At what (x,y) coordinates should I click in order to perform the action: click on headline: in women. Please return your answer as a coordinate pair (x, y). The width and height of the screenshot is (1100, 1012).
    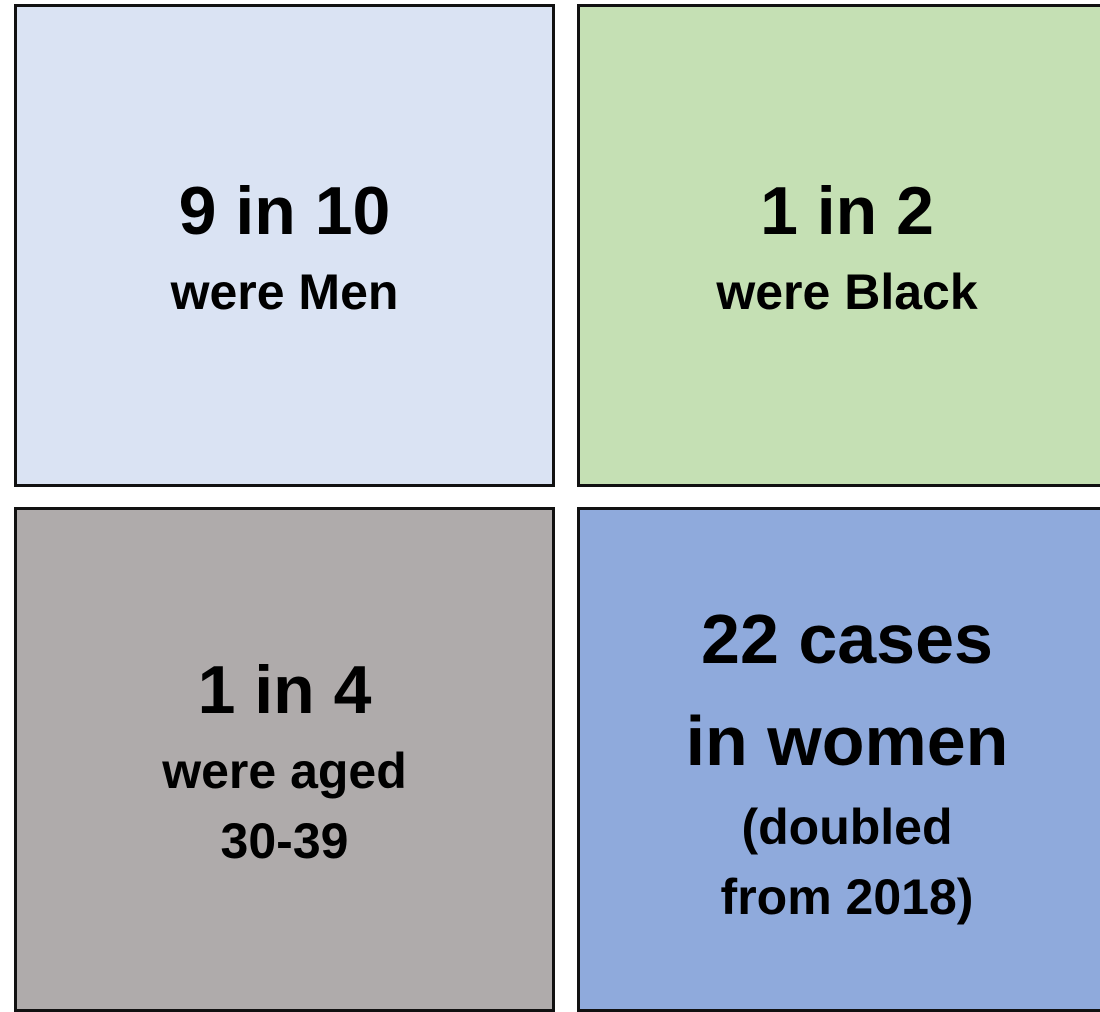
    Looking at the image, I should click on (847, 740).